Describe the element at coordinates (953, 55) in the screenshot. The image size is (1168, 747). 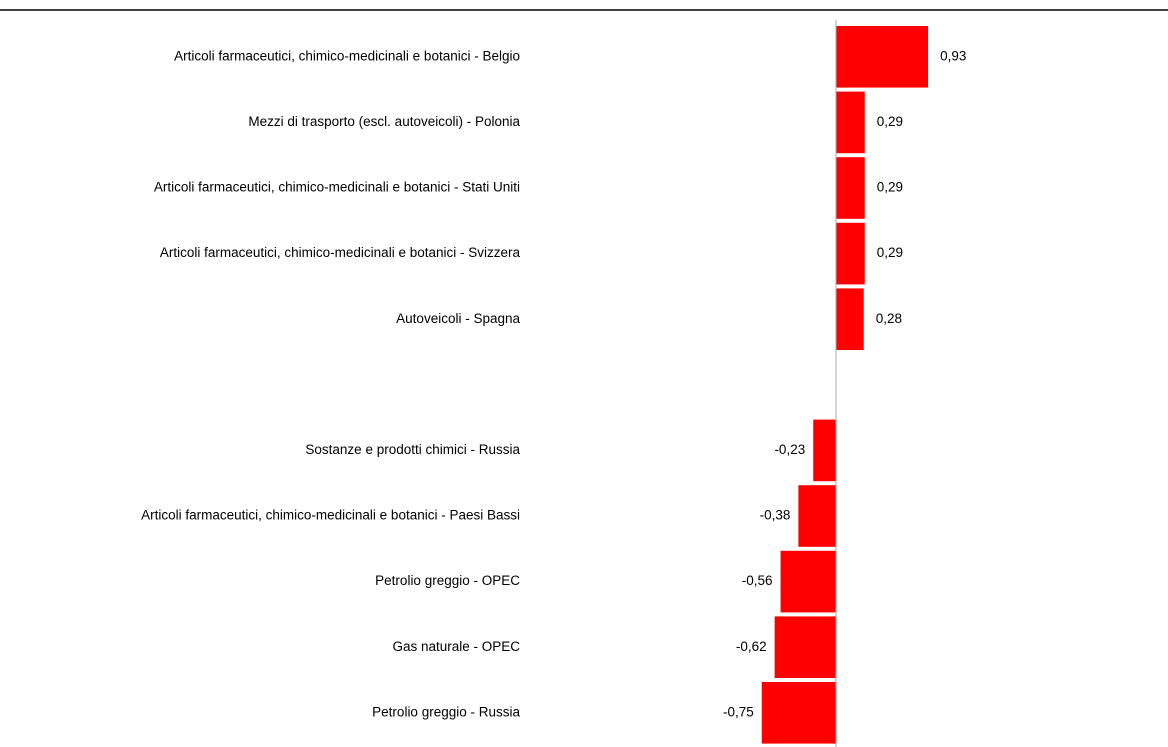
I see `value-label: 0,93` at that location.